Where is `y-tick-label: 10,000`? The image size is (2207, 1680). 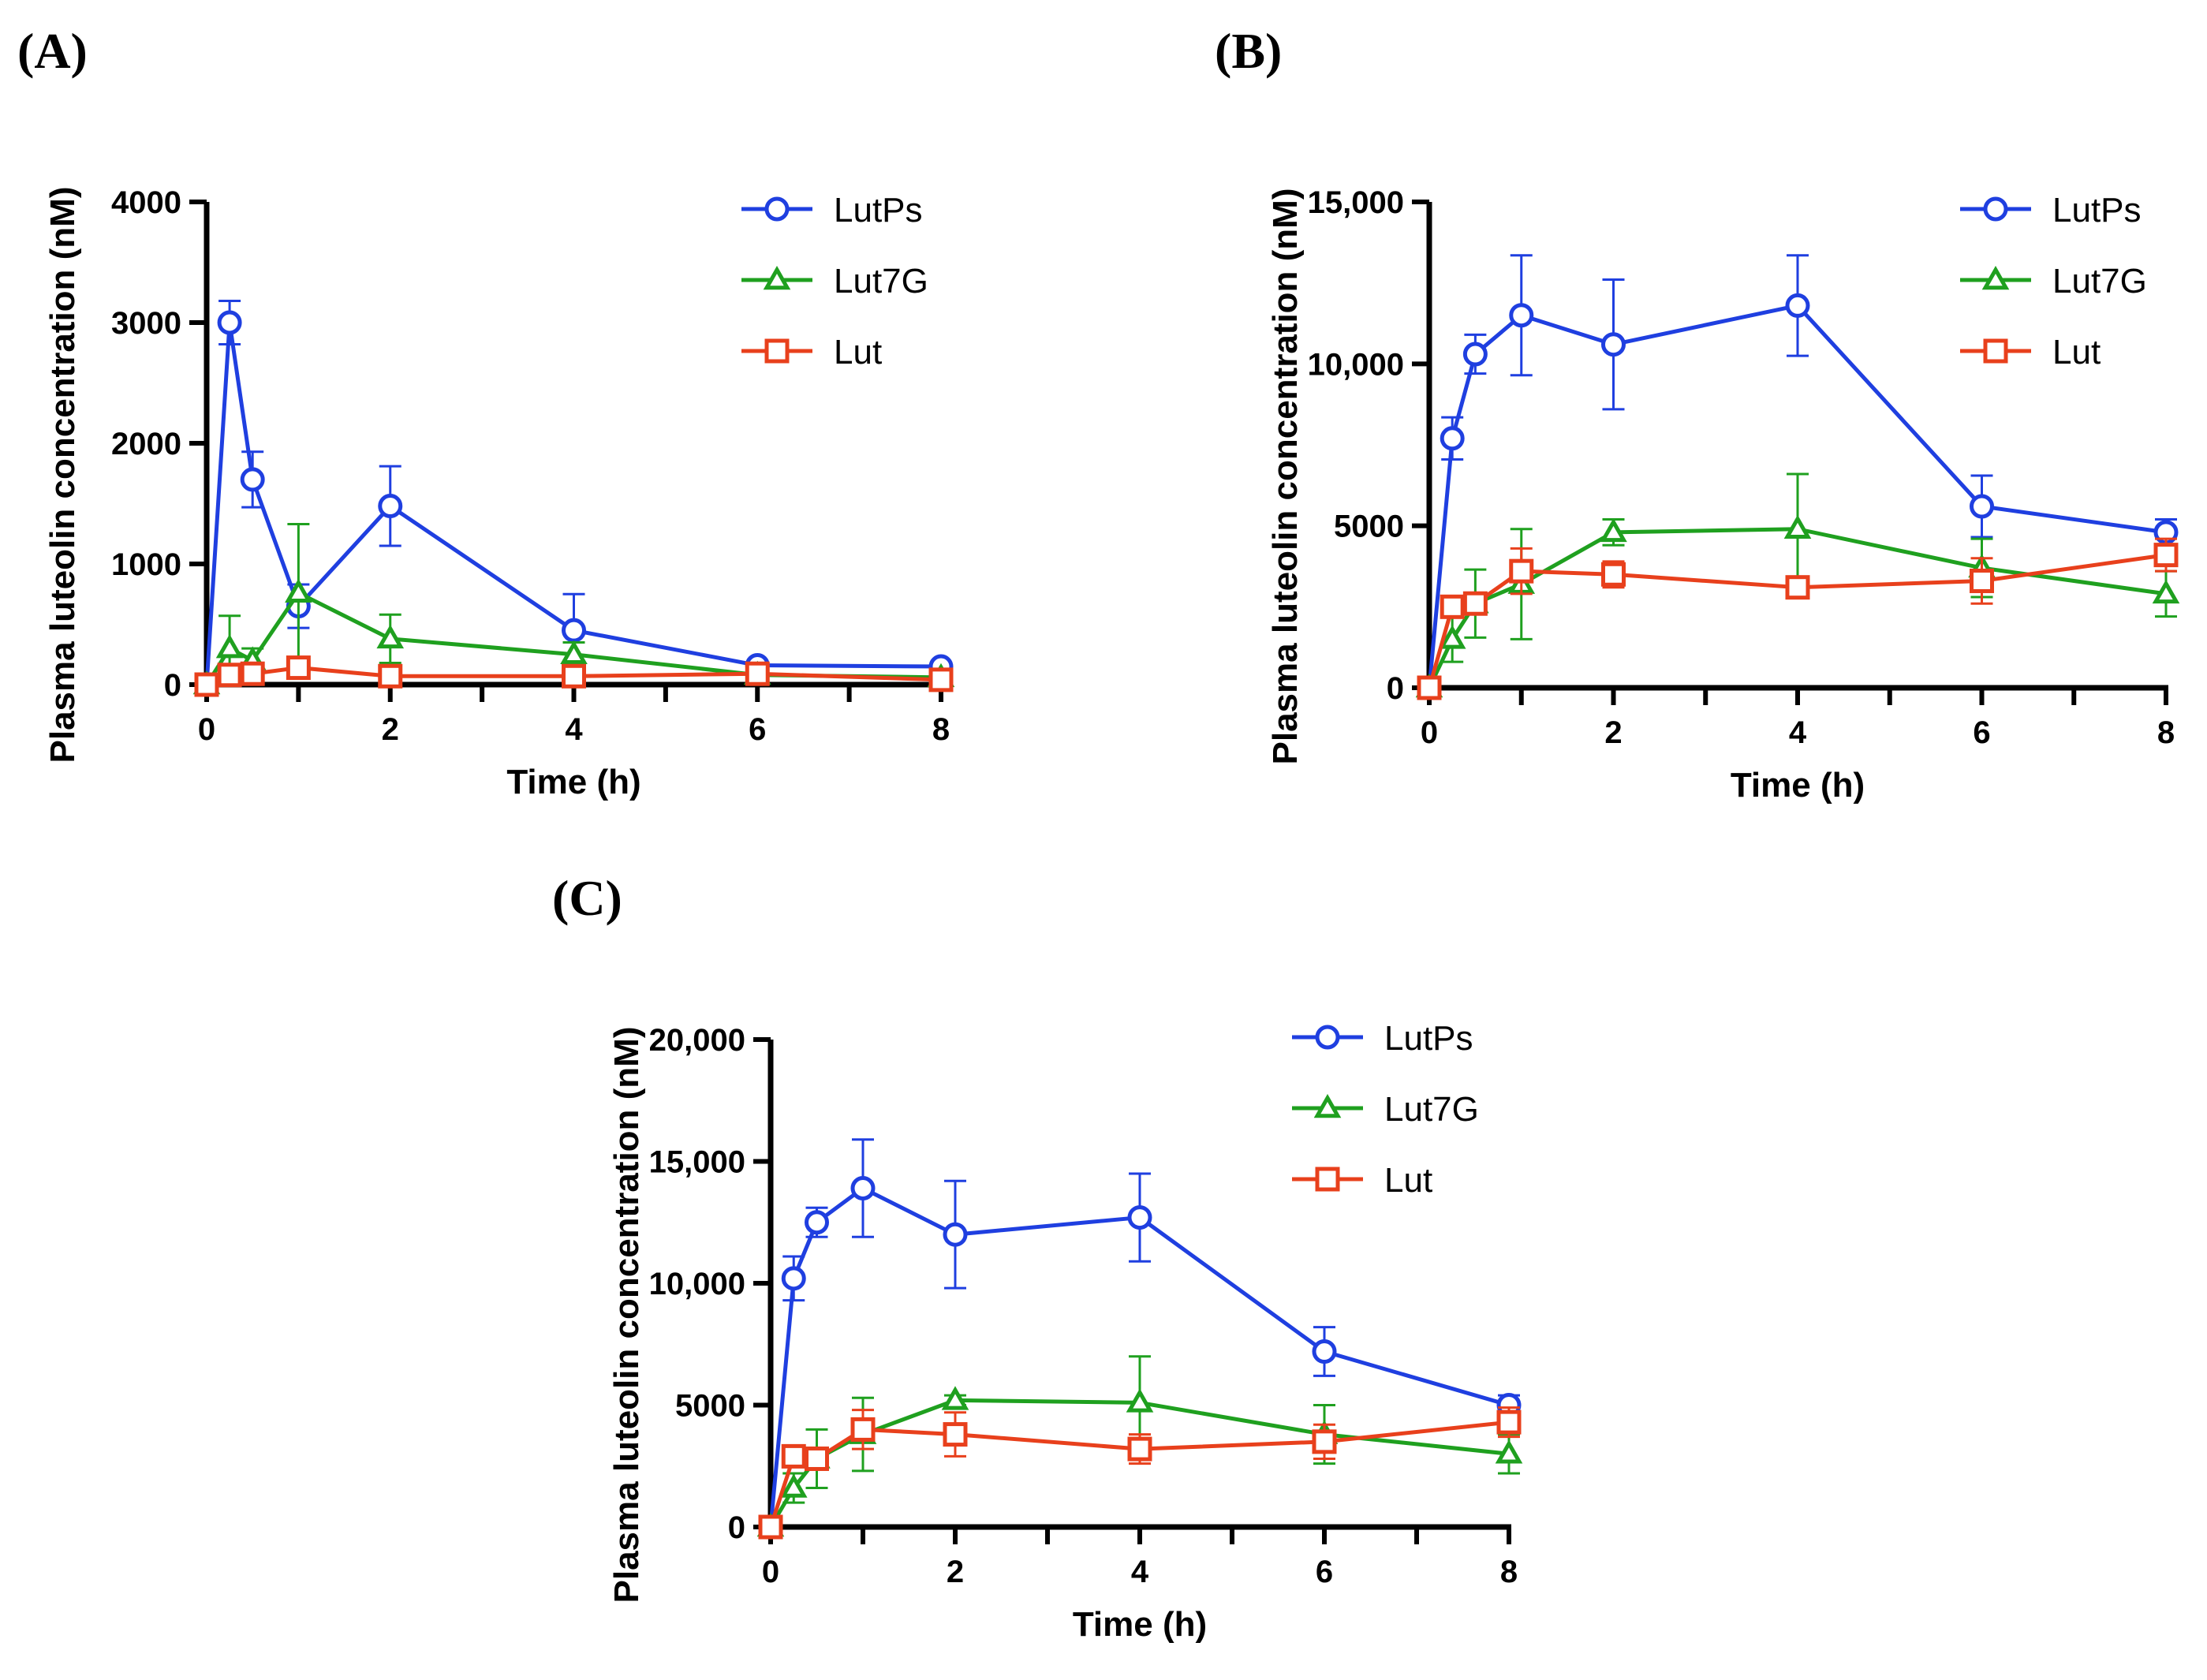 y-tick-label: 10,000 is located at coordinates (697, 1284).